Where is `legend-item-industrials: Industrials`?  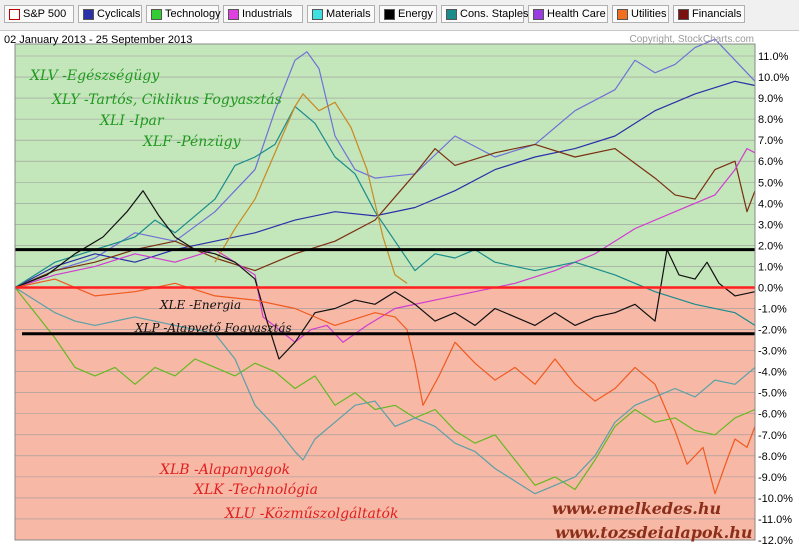
legend-item-industrials: Industrials is located at coordinates (263, 14).